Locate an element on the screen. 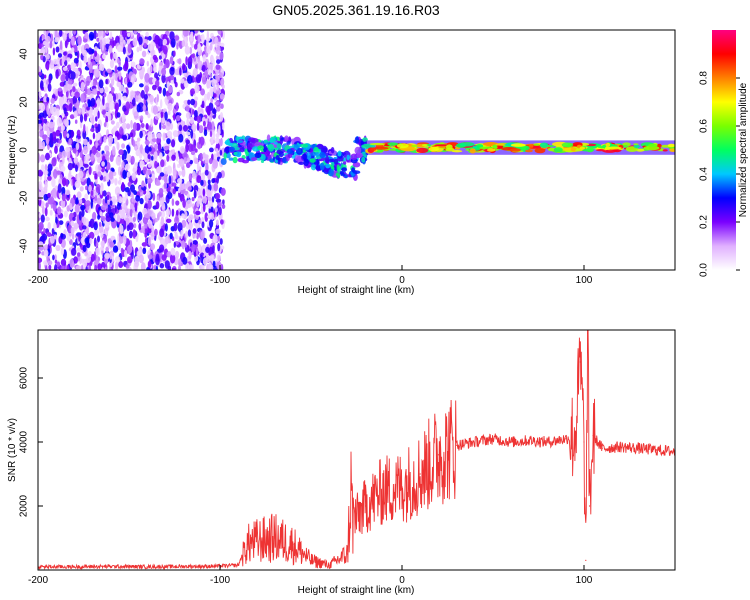  snr-x-tick-label: 0 is located at coordinates (402, 580).